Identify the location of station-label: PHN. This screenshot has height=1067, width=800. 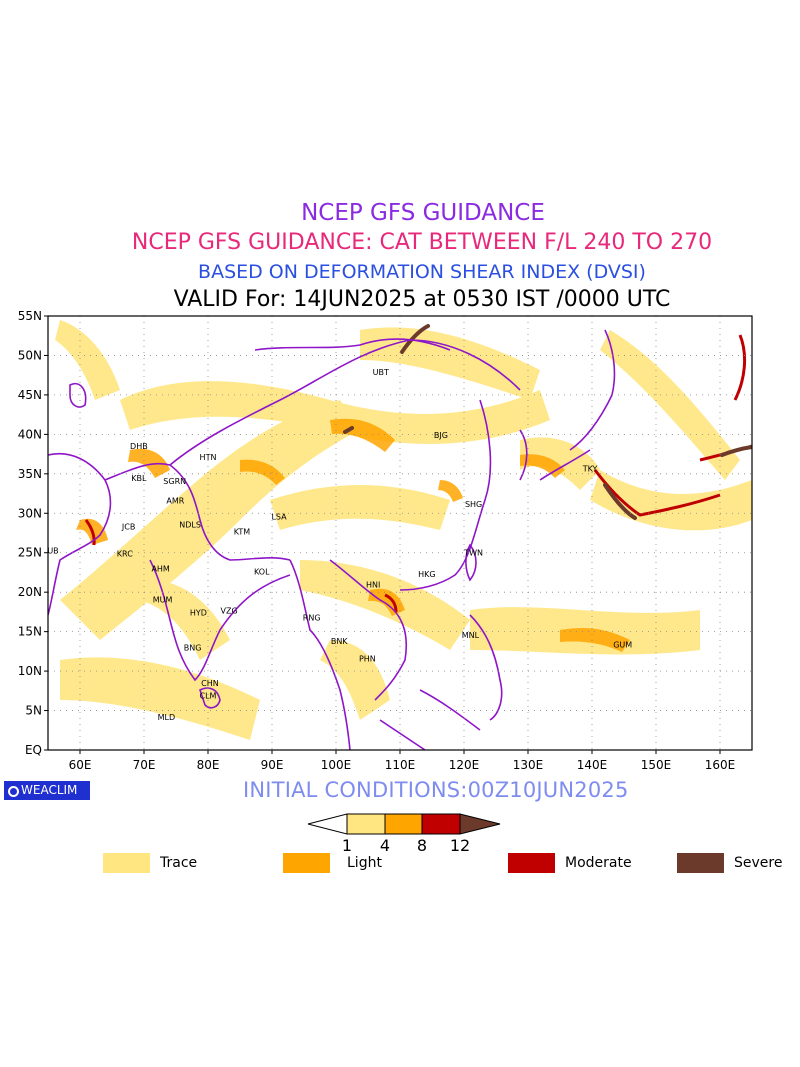
(367, 658).